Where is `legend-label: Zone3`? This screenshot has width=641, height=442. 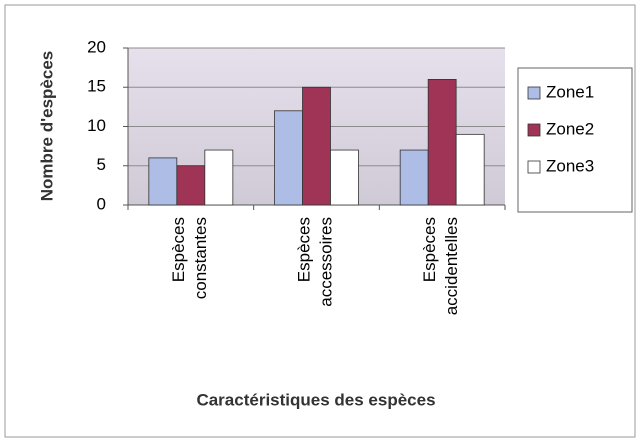 legend-label: Zone3 is located at coordinates (570, 165).